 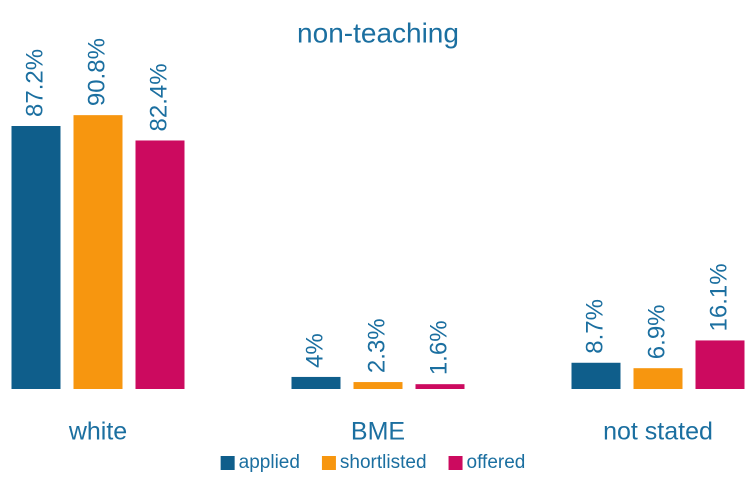 What do you see at coordinates (378, 432) in the screenshot?
I see `x-tick-label: BME` at bounding box center [378, 432].